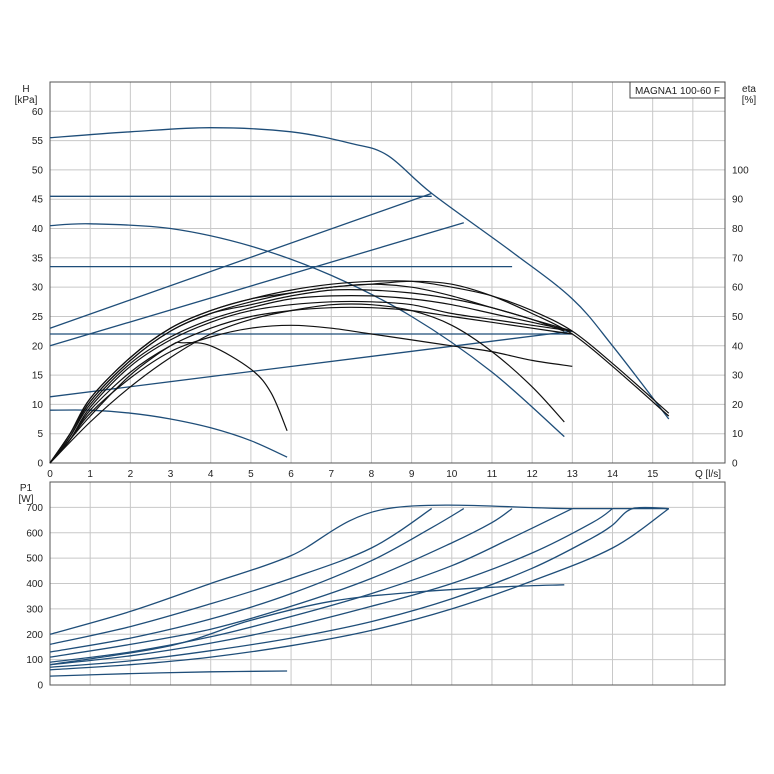 The image size is (774, 774). Describe the element at coordinates (740, 170) in the screenshot. I see `y2-tick-label: 100` at that location.